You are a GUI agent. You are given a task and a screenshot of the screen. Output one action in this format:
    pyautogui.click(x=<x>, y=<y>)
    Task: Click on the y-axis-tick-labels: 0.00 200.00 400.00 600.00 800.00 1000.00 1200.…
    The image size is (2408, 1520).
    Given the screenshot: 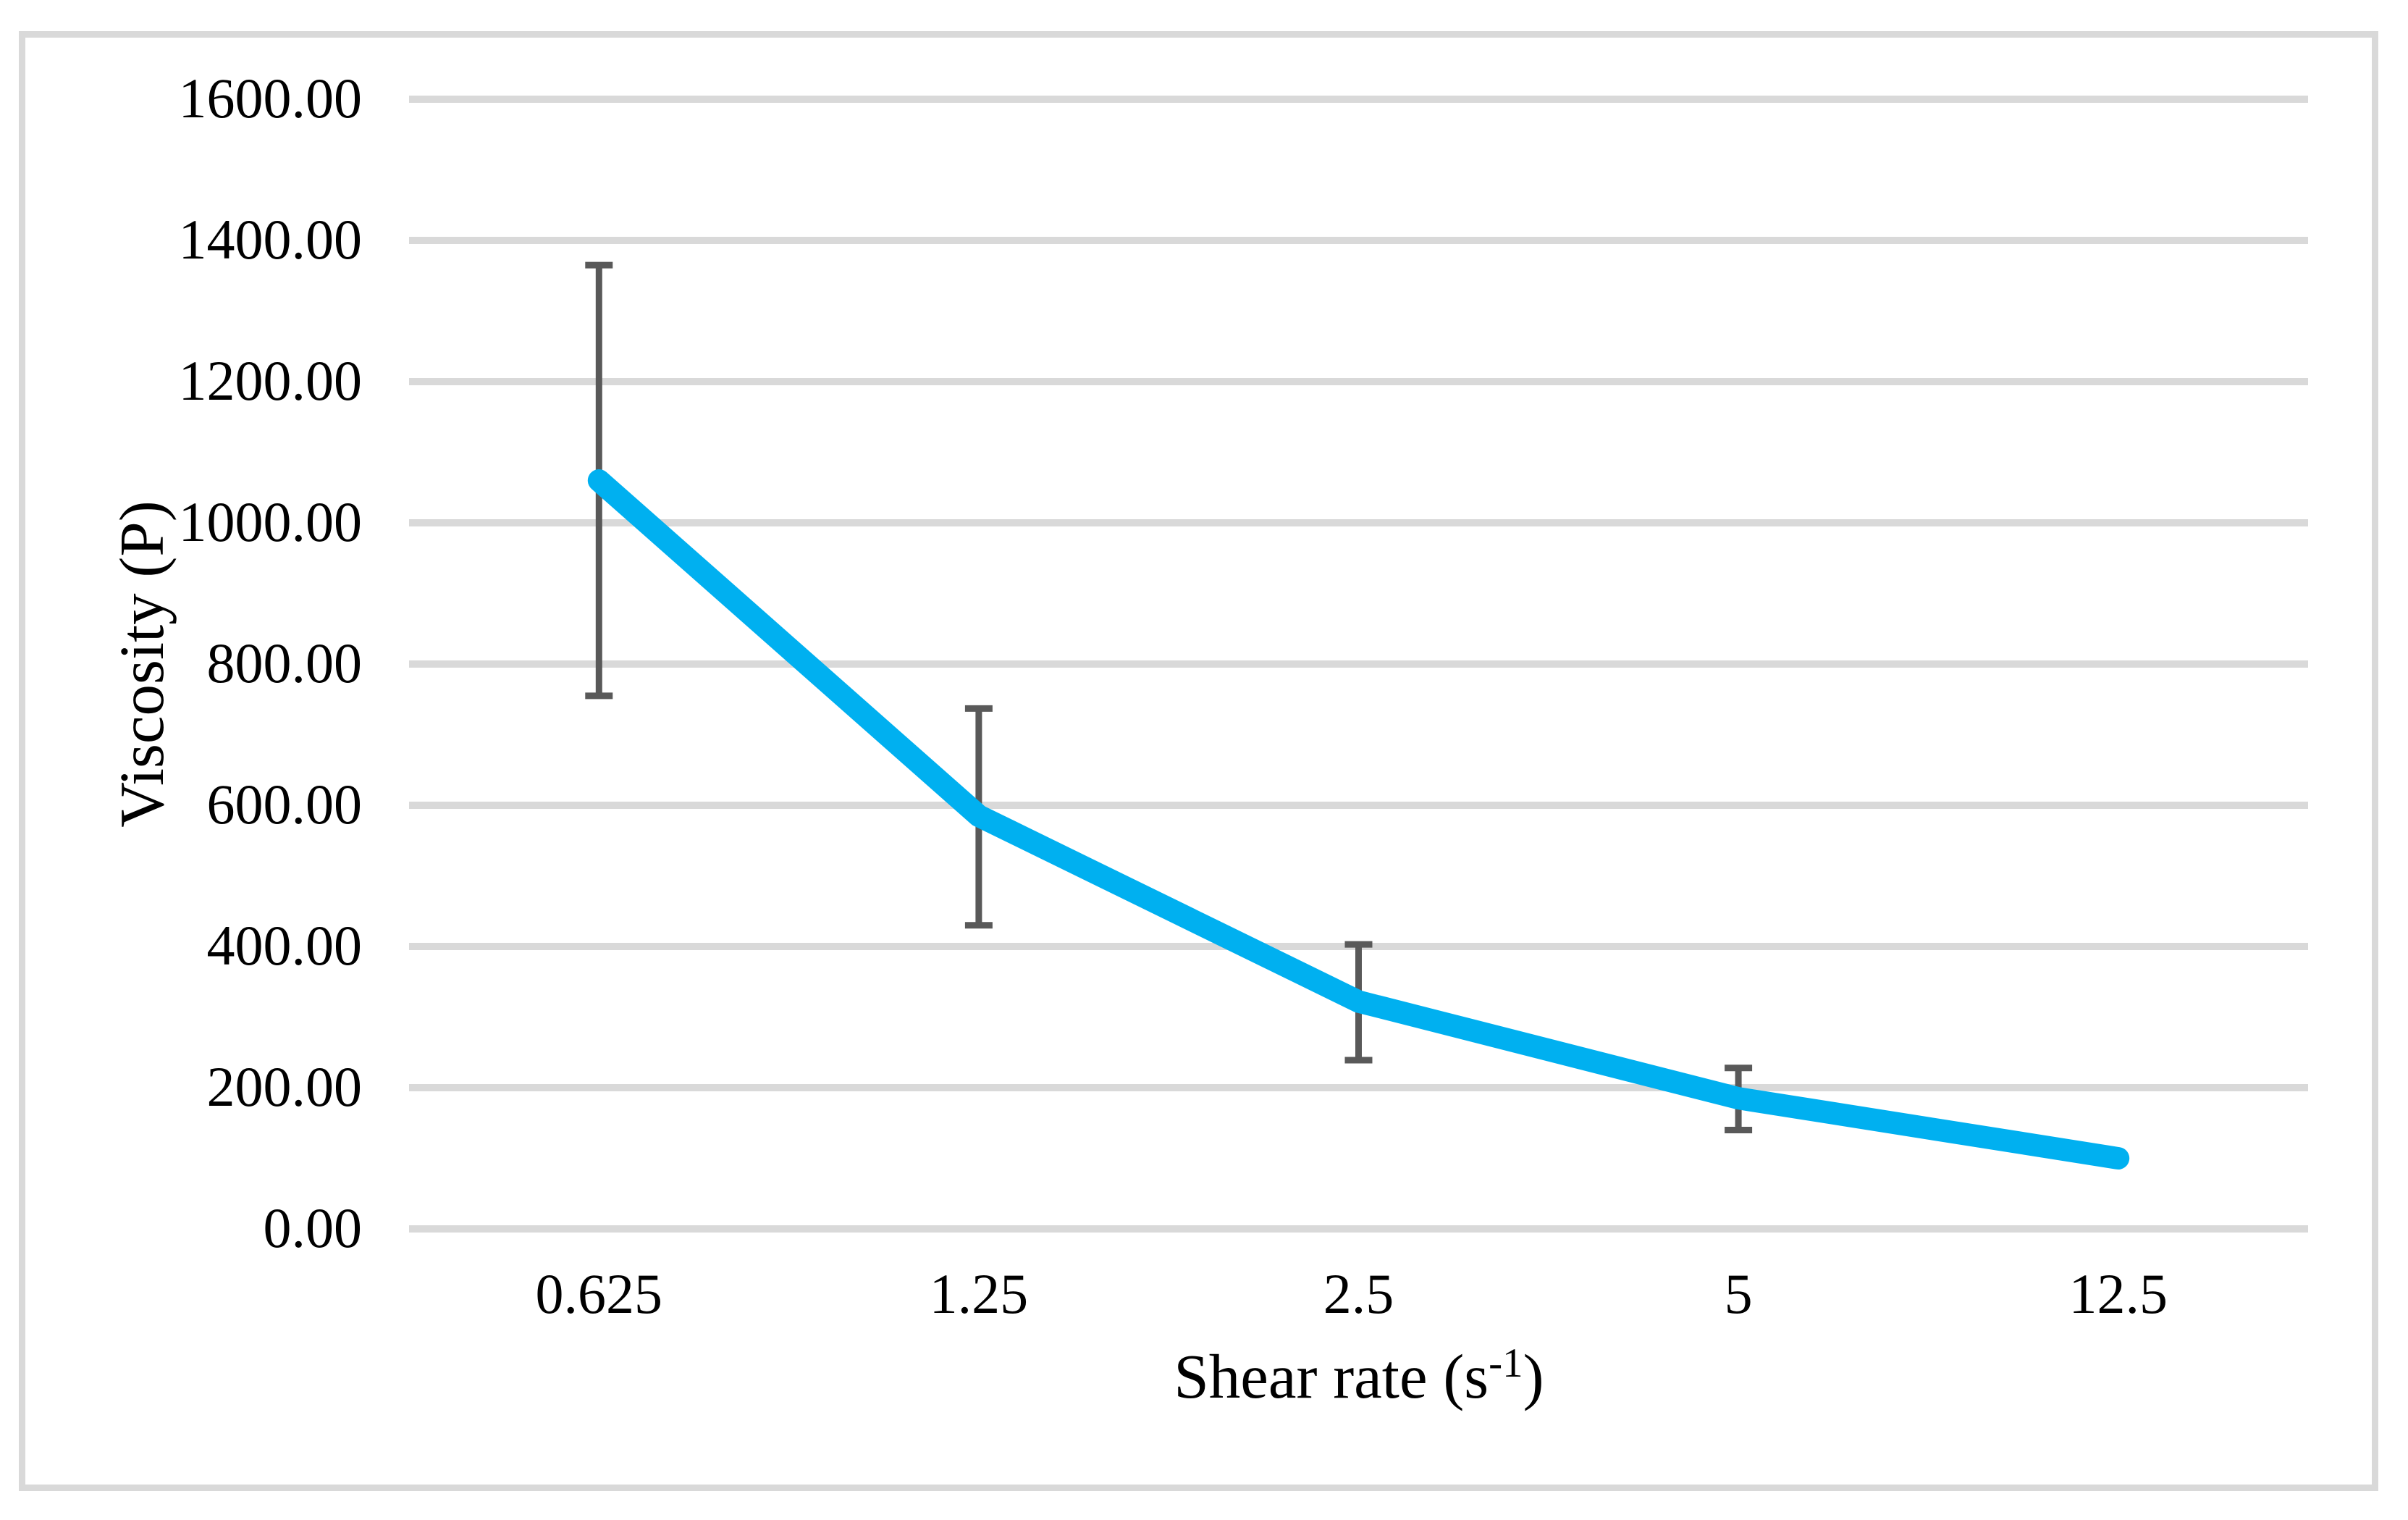 What is the action you would take?
    pyautogui.click(x=271, y=663)
    